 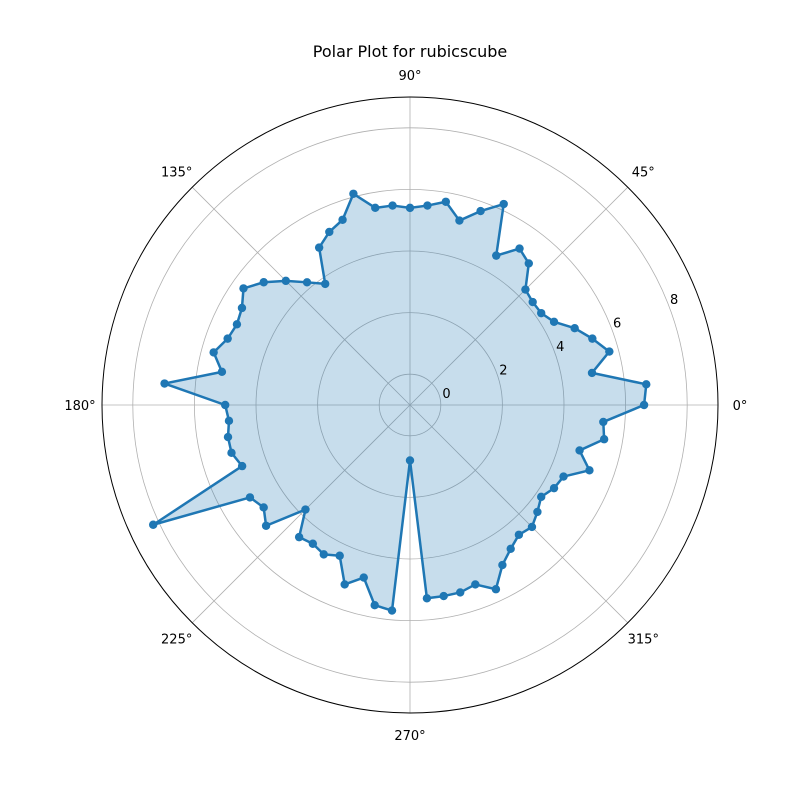 I want to click on radial-tick-label: 8, so click(x=674, y=300).